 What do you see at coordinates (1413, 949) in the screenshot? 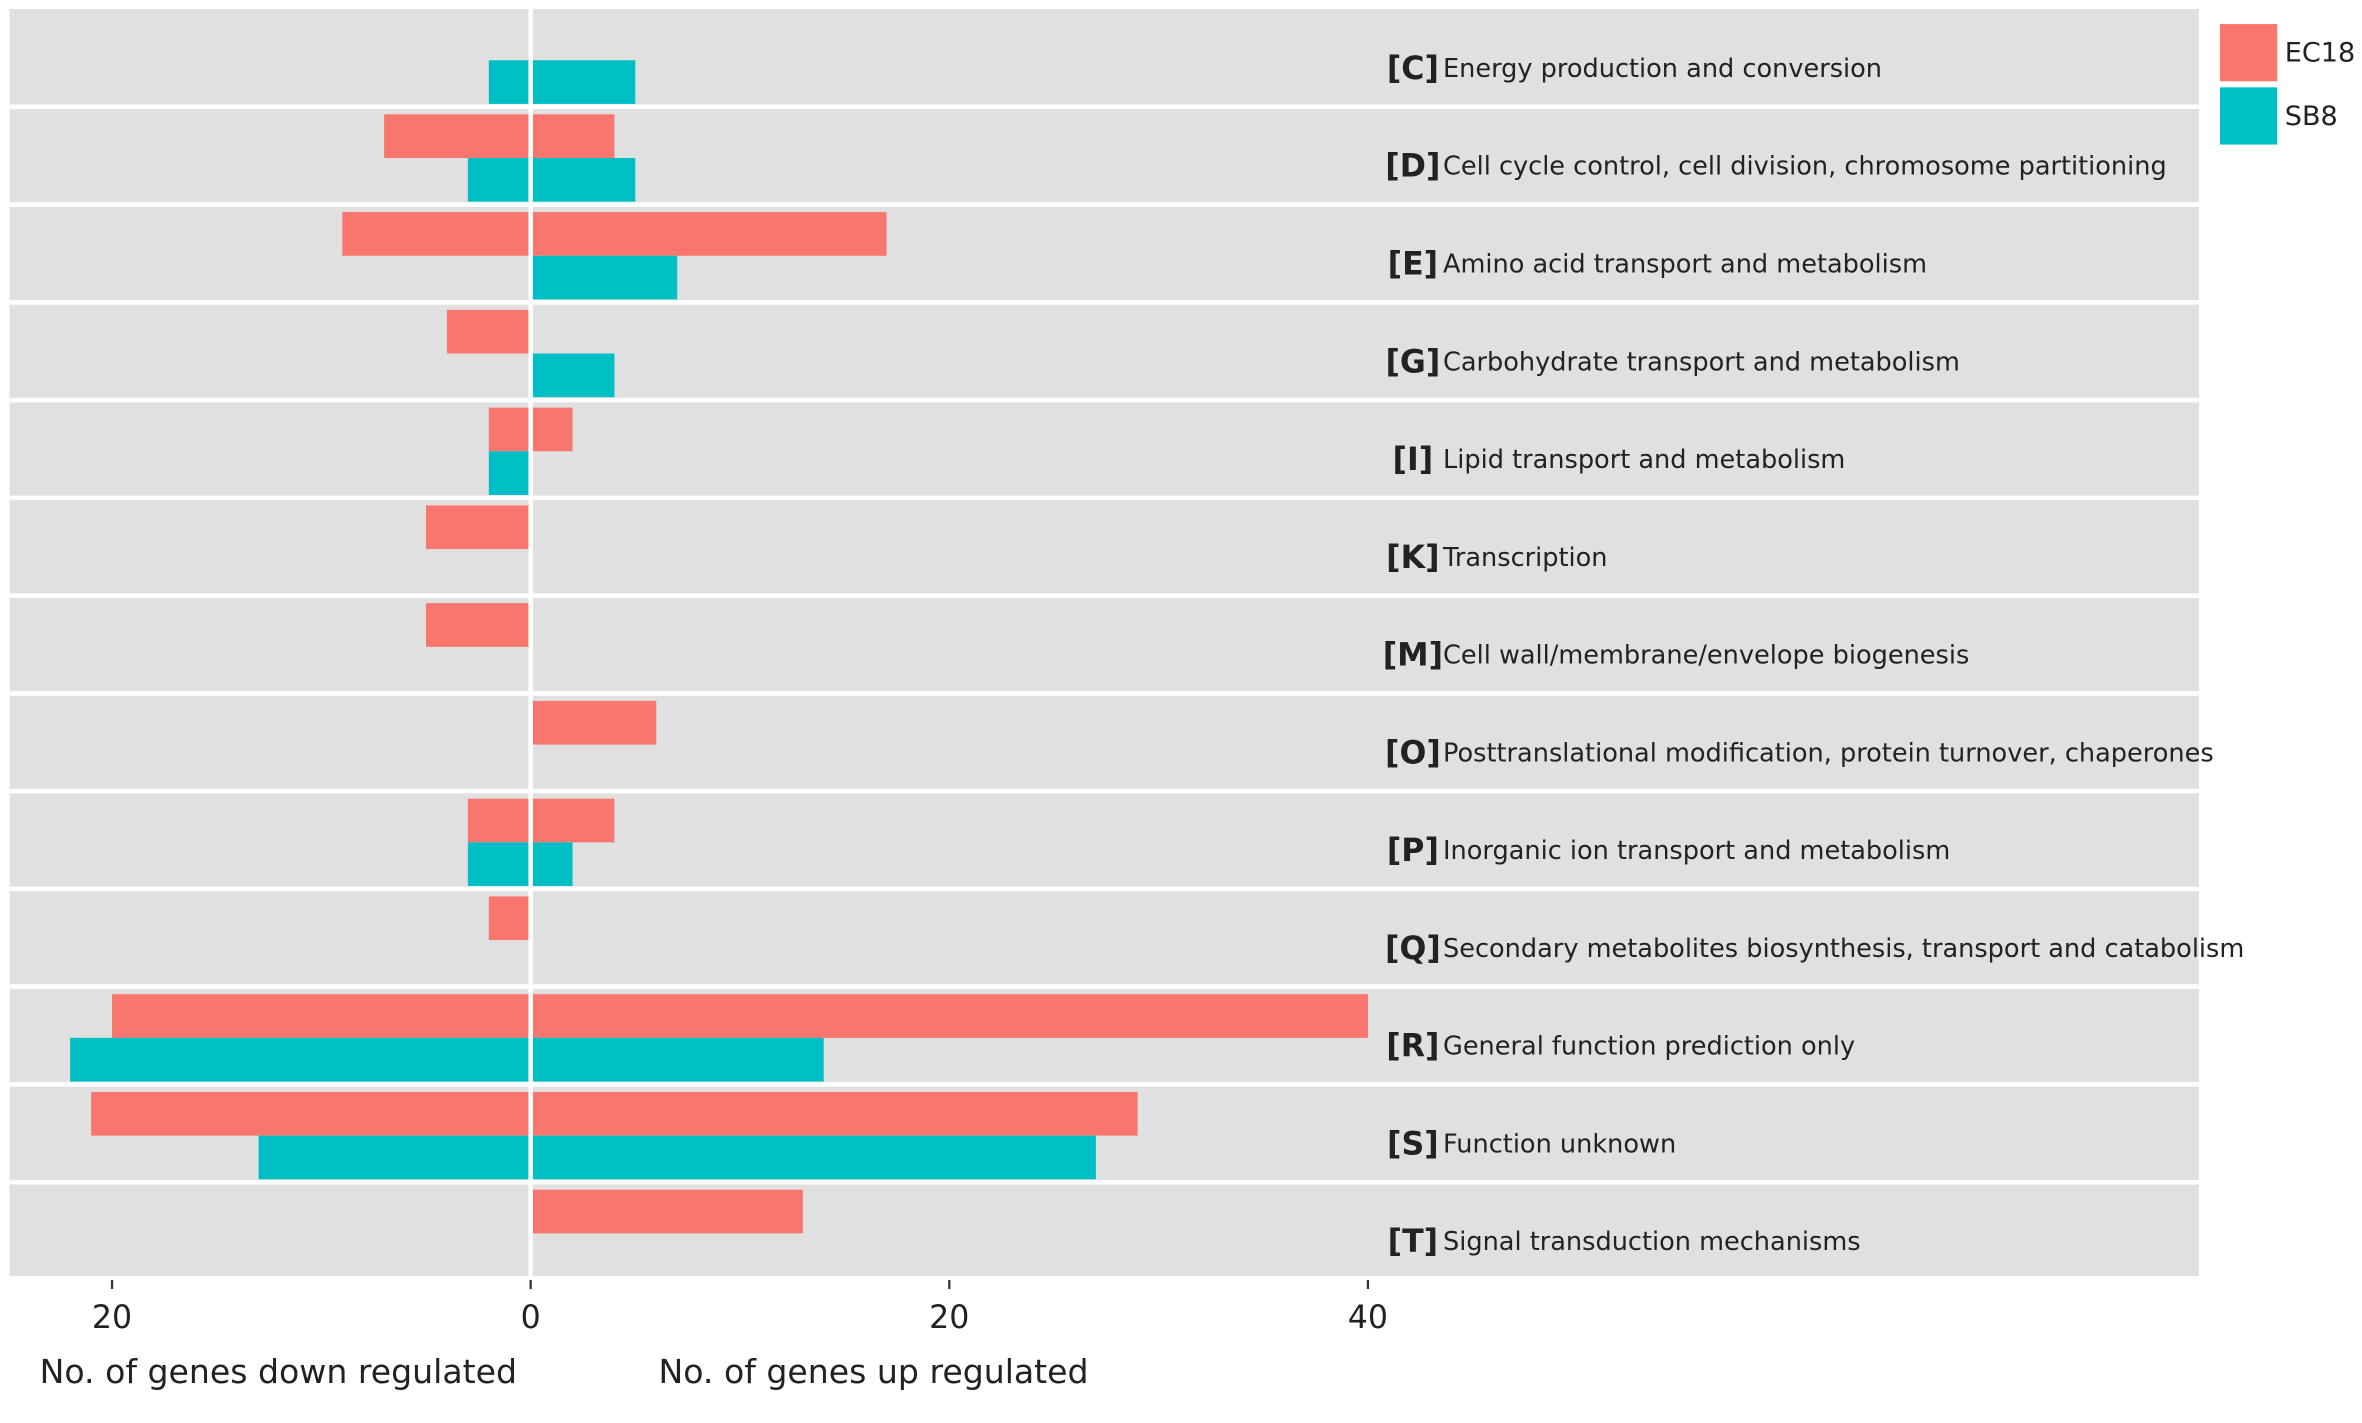
I see `category-code: [Q]` at bounding box center [1413, 949].